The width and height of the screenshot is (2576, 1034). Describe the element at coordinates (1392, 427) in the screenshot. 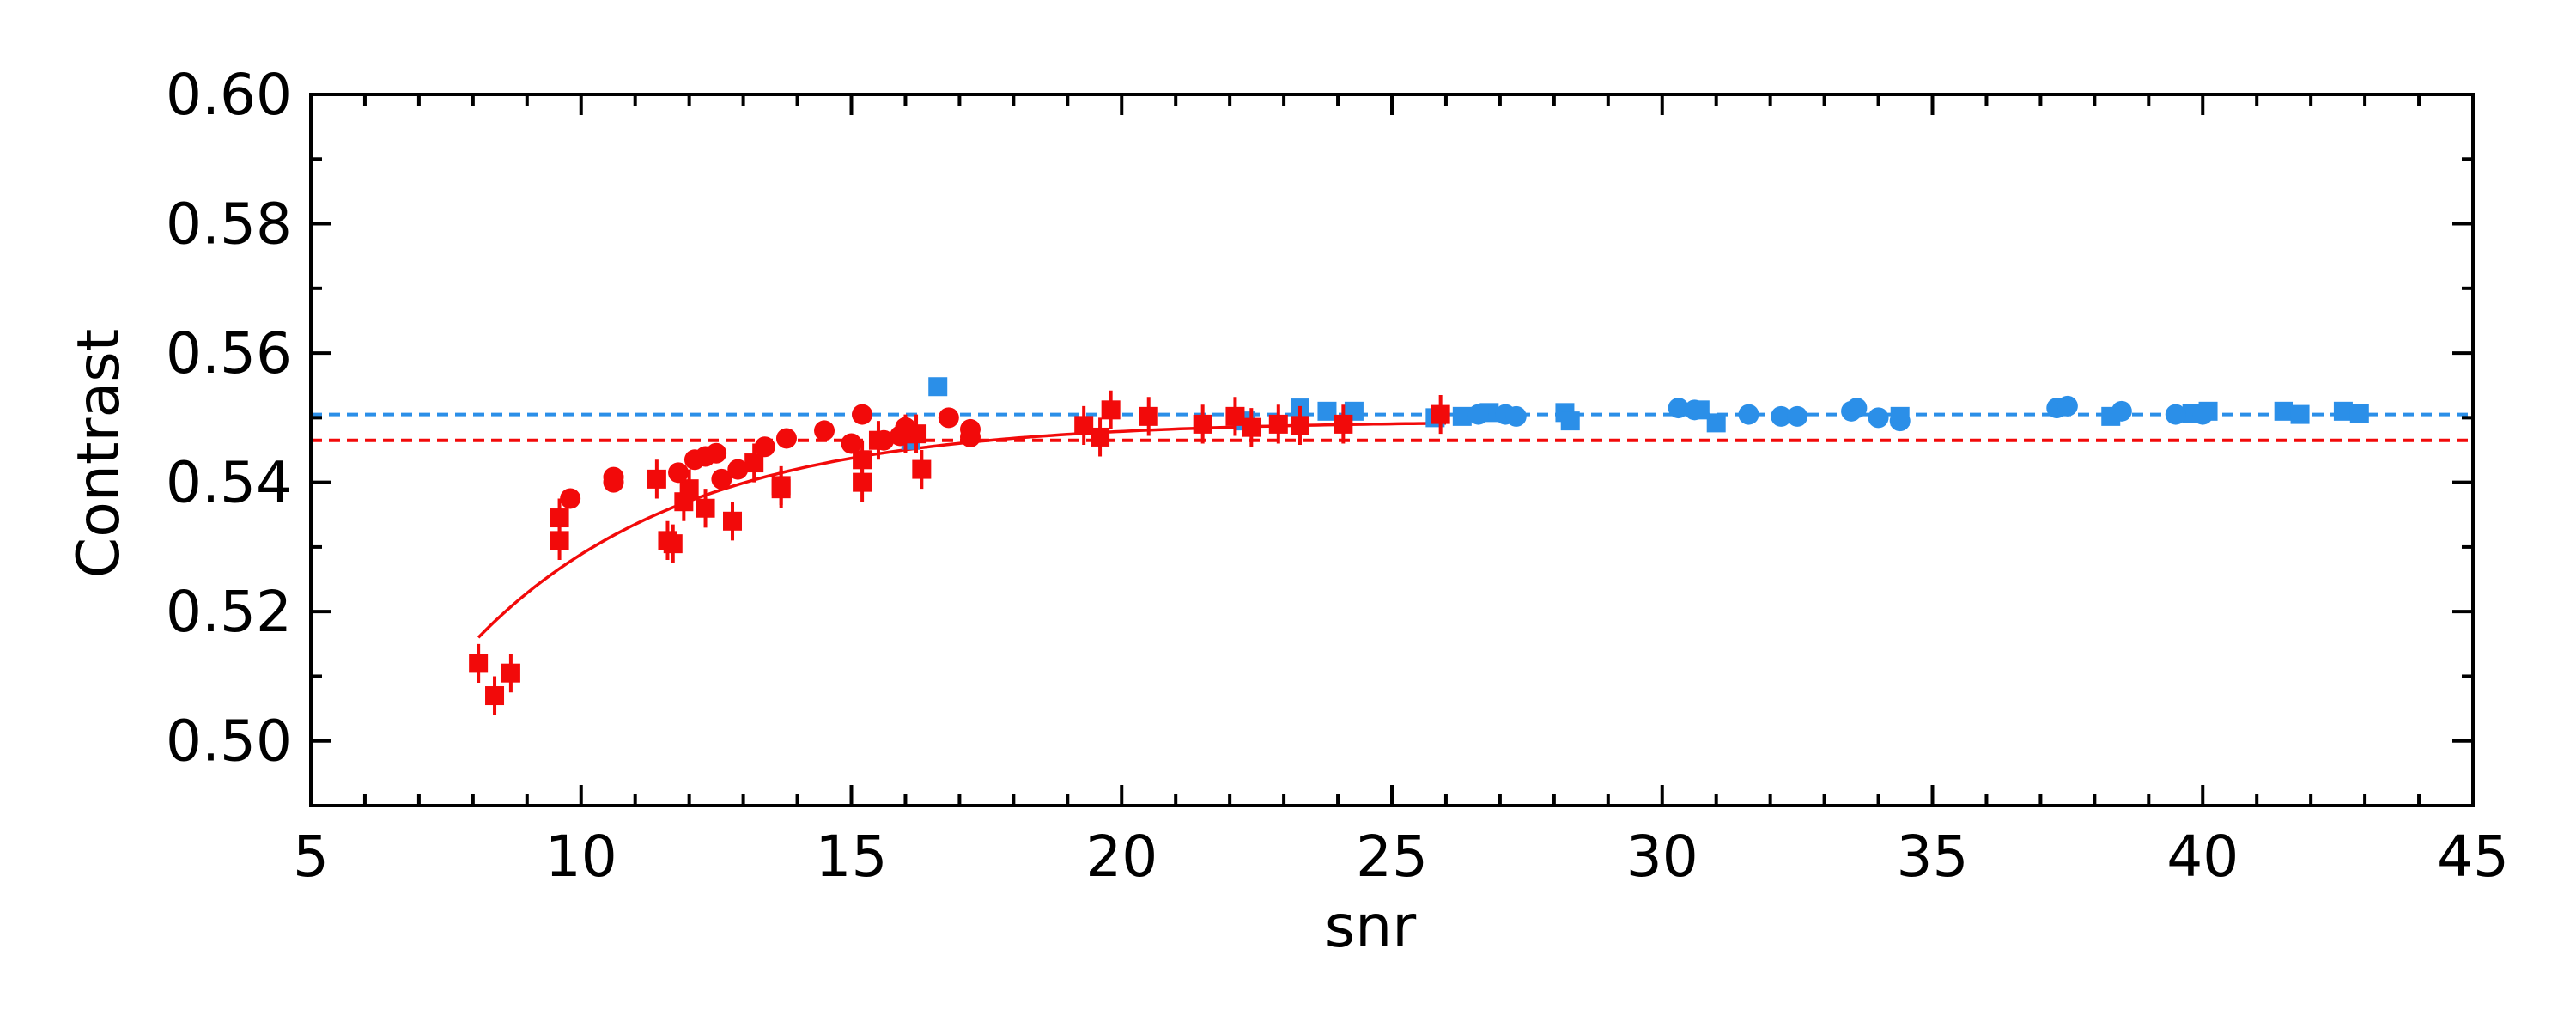

I see `reference-lines` at that location.